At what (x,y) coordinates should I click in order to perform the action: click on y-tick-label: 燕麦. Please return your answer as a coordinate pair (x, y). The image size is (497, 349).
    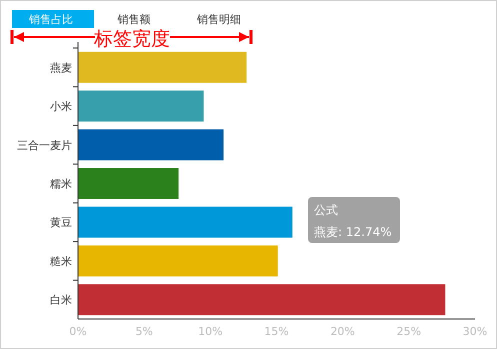
    Looking at the image, I should click on (61, 67).